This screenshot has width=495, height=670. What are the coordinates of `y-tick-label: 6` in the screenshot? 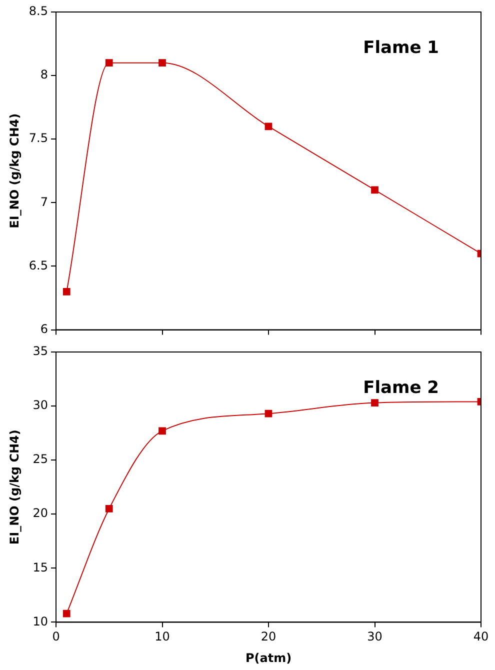 It's located at (44, 329).